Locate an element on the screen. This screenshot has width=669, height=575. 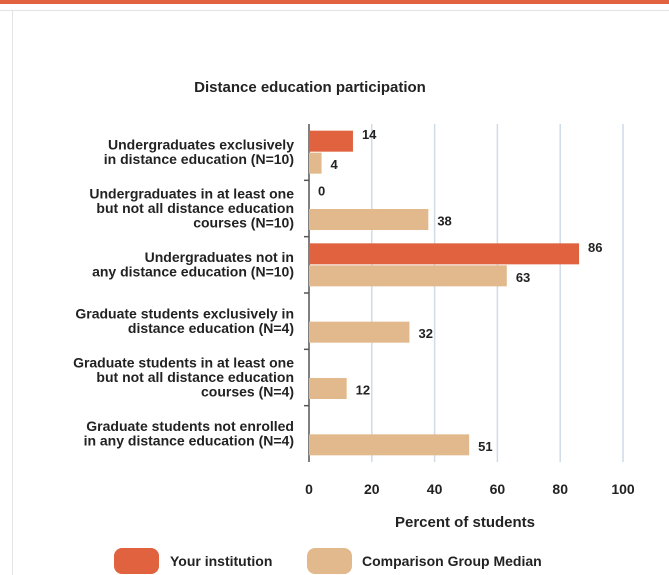
legend: Your institution Comparison Group Median is located at coordinates (328, 561).